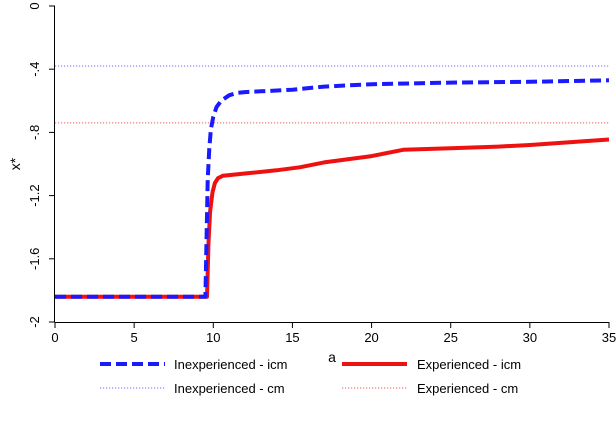 This screenshot has height=428, width=616. What do you see at coordinates (41, 165) in the screenshot?
I see `y-ticks: 0 -.4 -.8 -1.2 -1.6 -2` at bounding box center [41, 165].